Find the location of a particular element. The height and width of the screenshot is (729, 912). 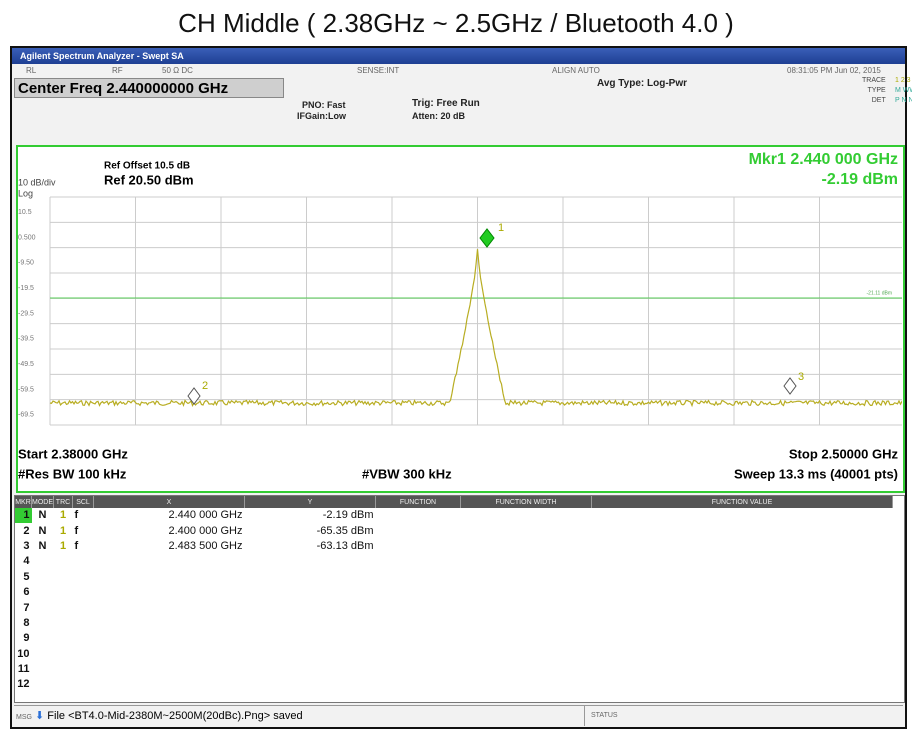

trace-label: TYPE is located at coordinates (876, 90).